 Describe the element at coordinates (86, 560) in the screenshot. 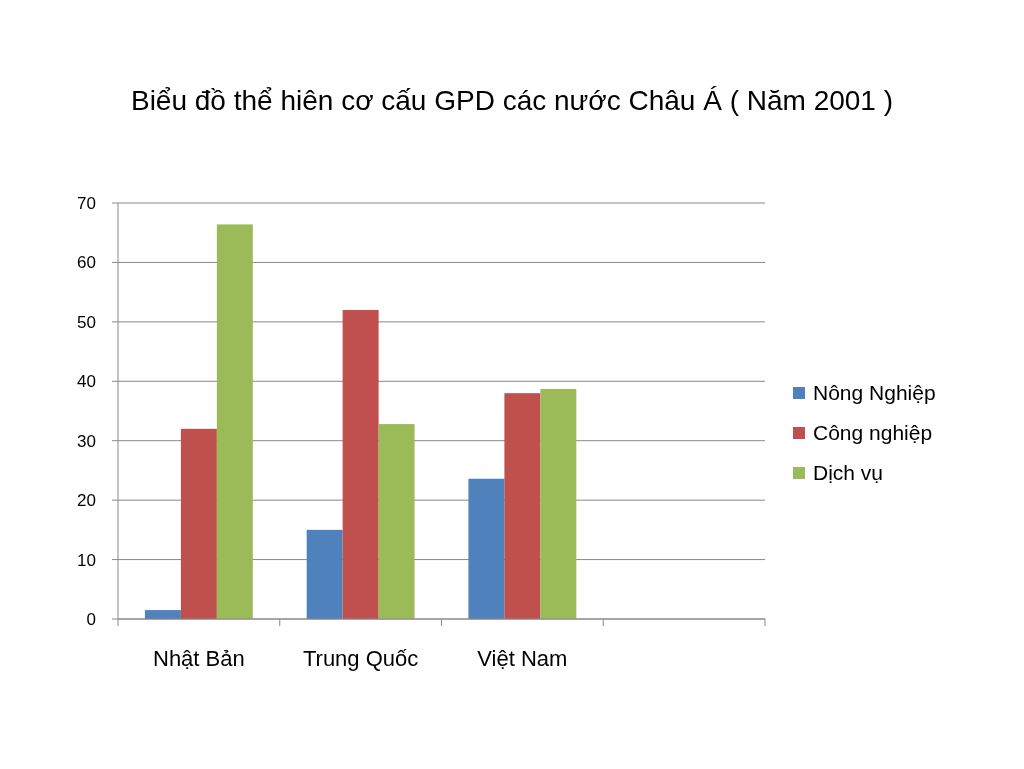

I see `y-tick-label: 10` at that location.